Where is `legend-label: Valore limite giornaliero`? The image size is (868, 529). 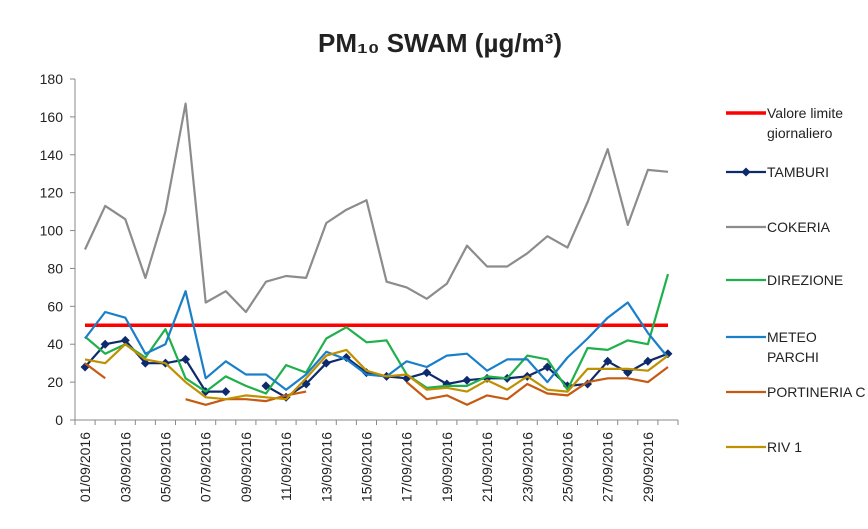
legend-label: Valore limite giornaliero is located at coordinates (805, 123).